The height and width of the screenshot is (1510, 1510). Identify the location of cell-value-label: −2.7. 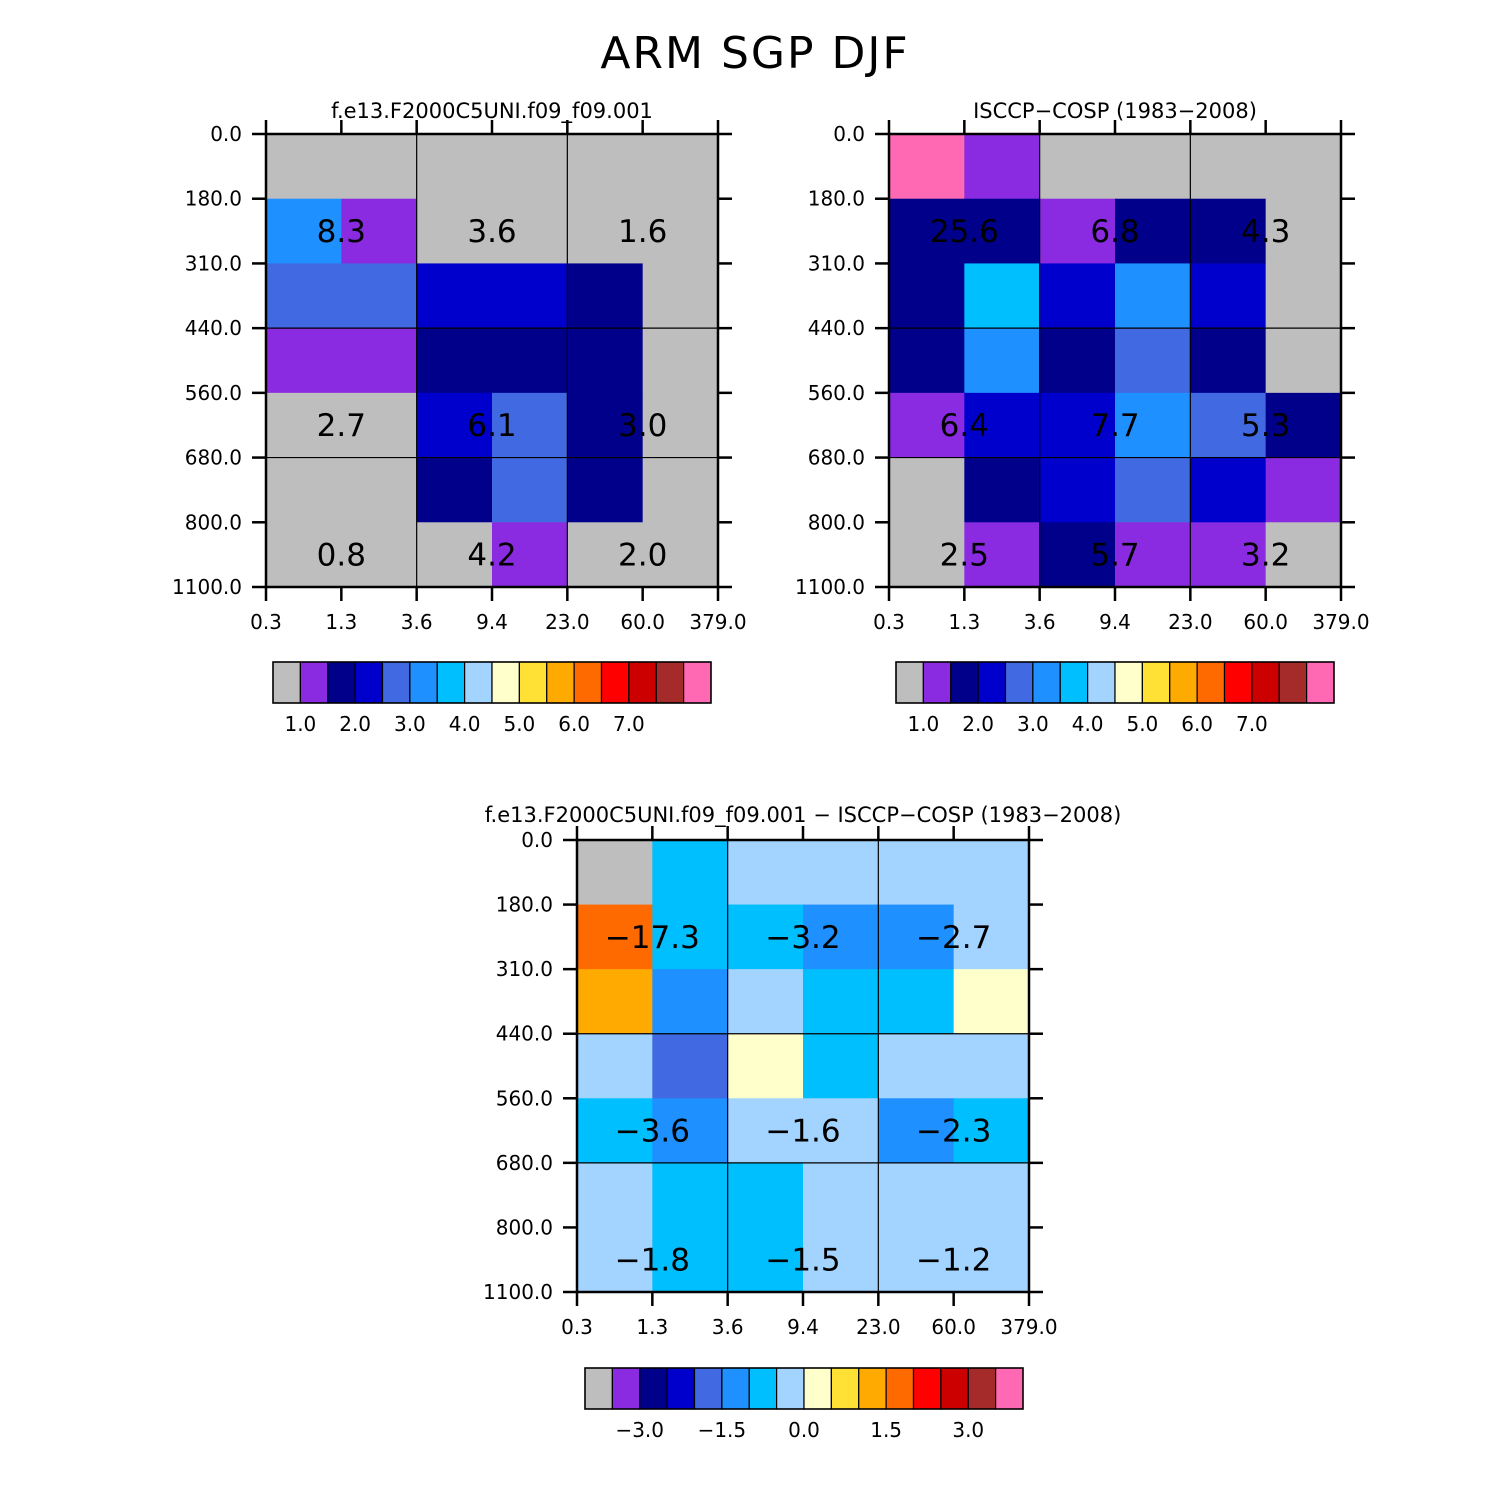
(953, 938).